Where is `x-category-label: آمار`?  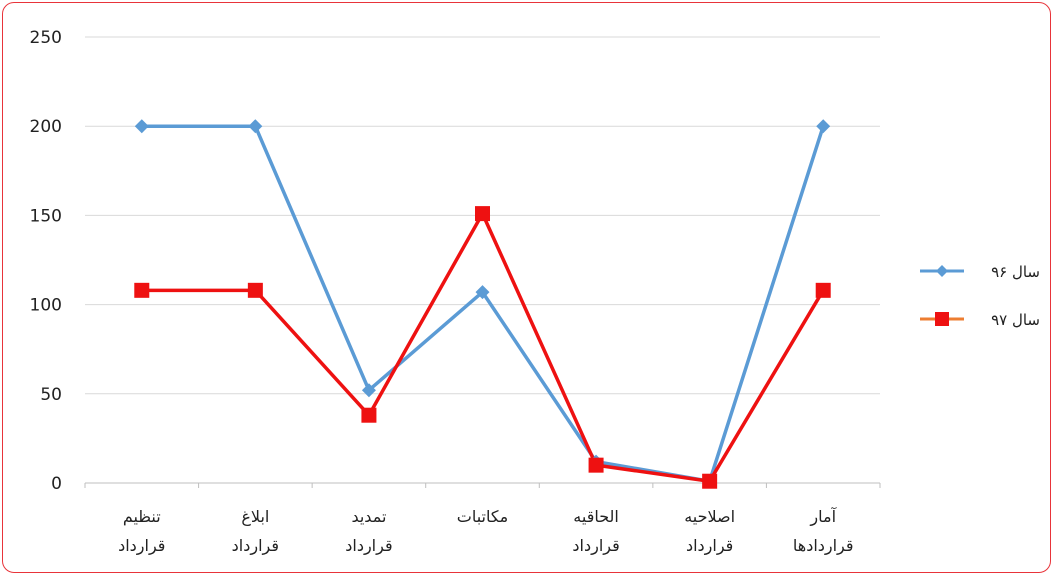 x-category-label: آمار is located at coordinates (823, 517).